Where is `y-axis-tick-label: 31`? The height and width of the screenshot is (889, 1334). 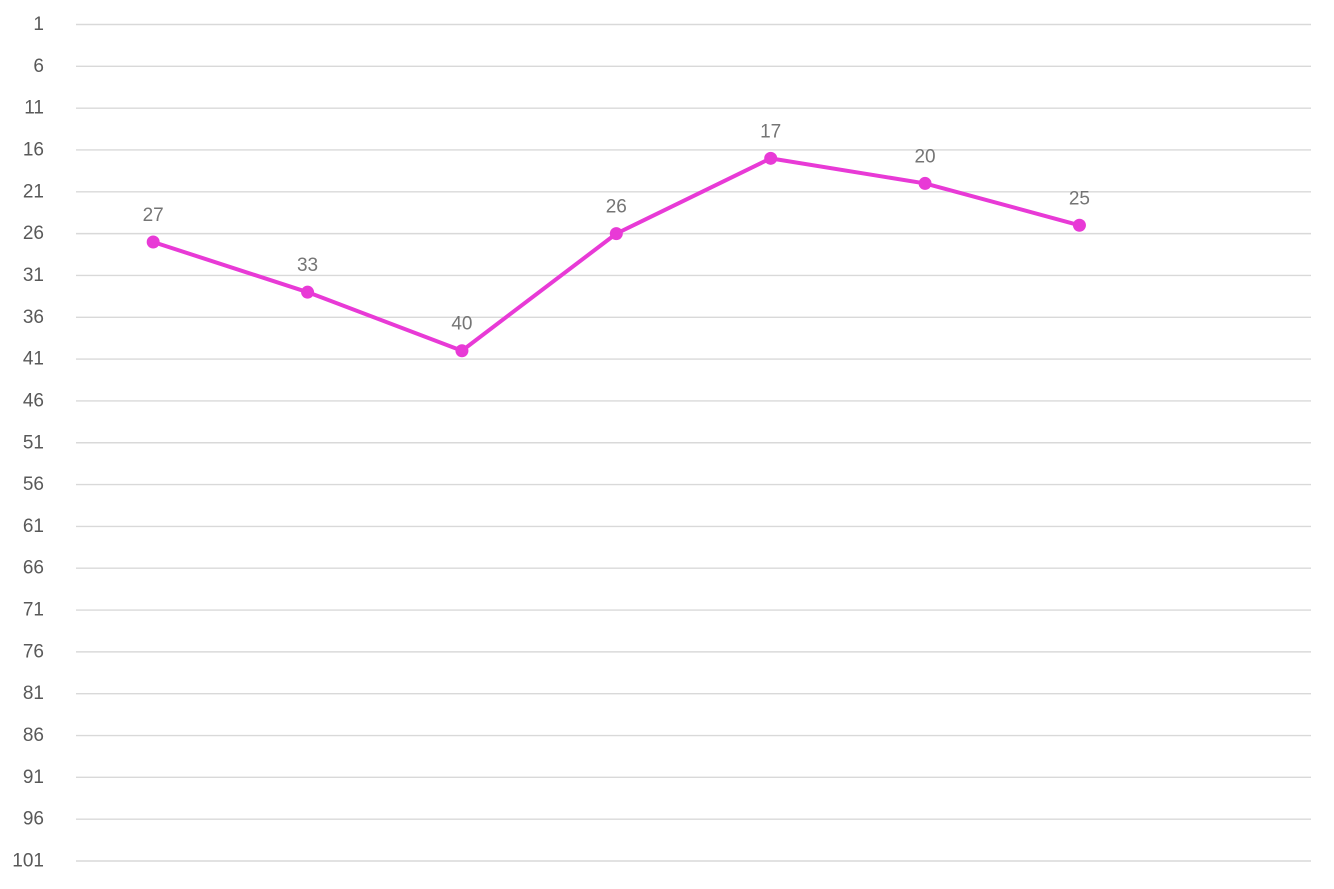 y-axis-tick-label: 31 is located at coordinates (33, 275).